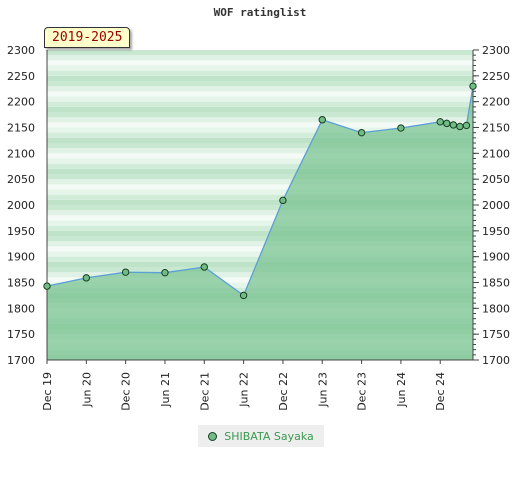  Describe the element at coordinates (496, 153) in the screenshot. I see `y-tick-label-right: 2100` at that location.